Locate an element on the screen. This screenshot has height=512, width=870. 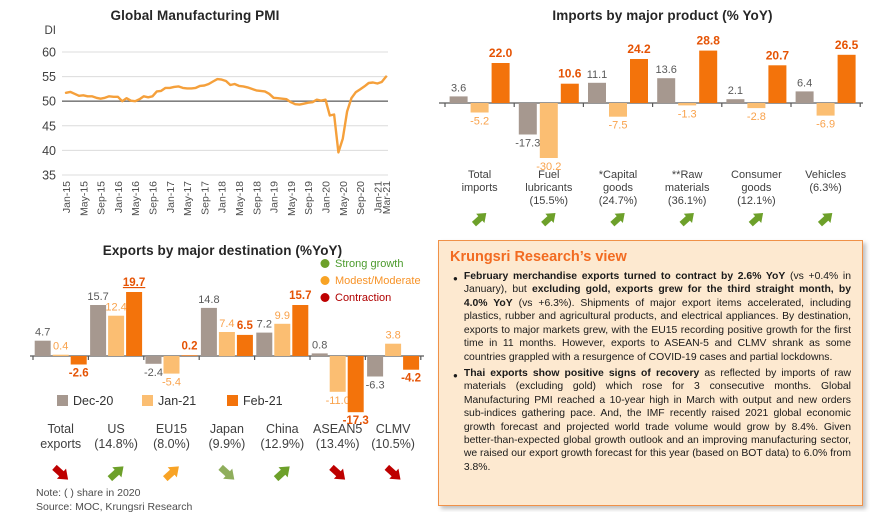
value-label: 2.1 is located at coordinates (735, 91).